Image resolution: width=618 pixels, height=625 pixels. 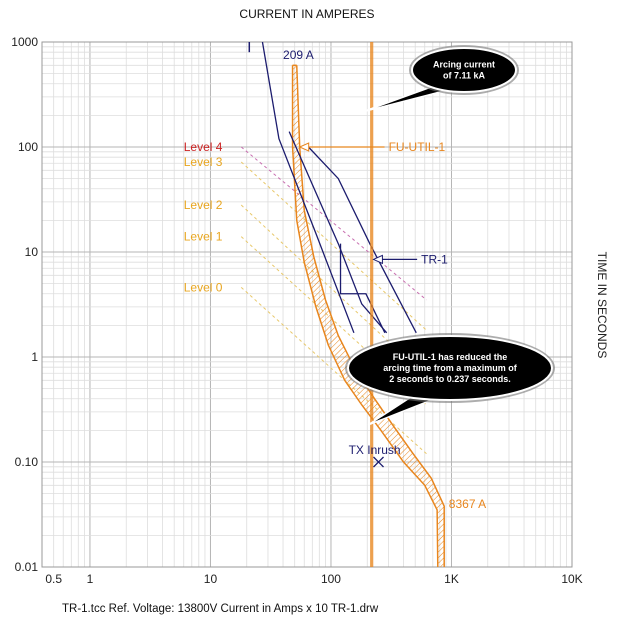 What do you see at coordinates (571, 579) in the screenshot?
I see `x-tick-label: 10K` at bounding box center [571, 579].